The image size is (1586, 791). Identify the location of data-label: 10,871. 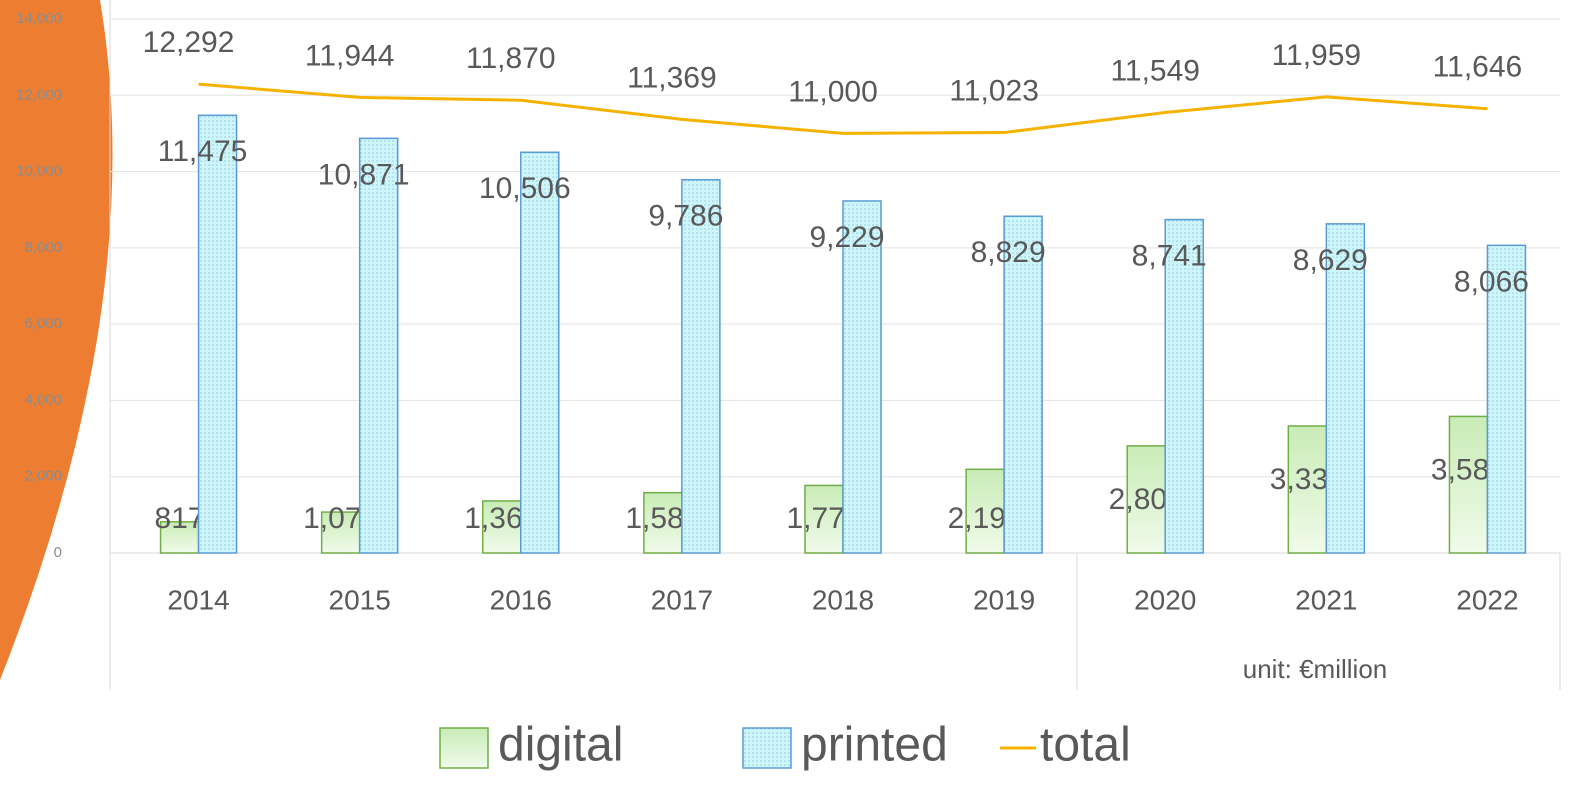
(364, 174).